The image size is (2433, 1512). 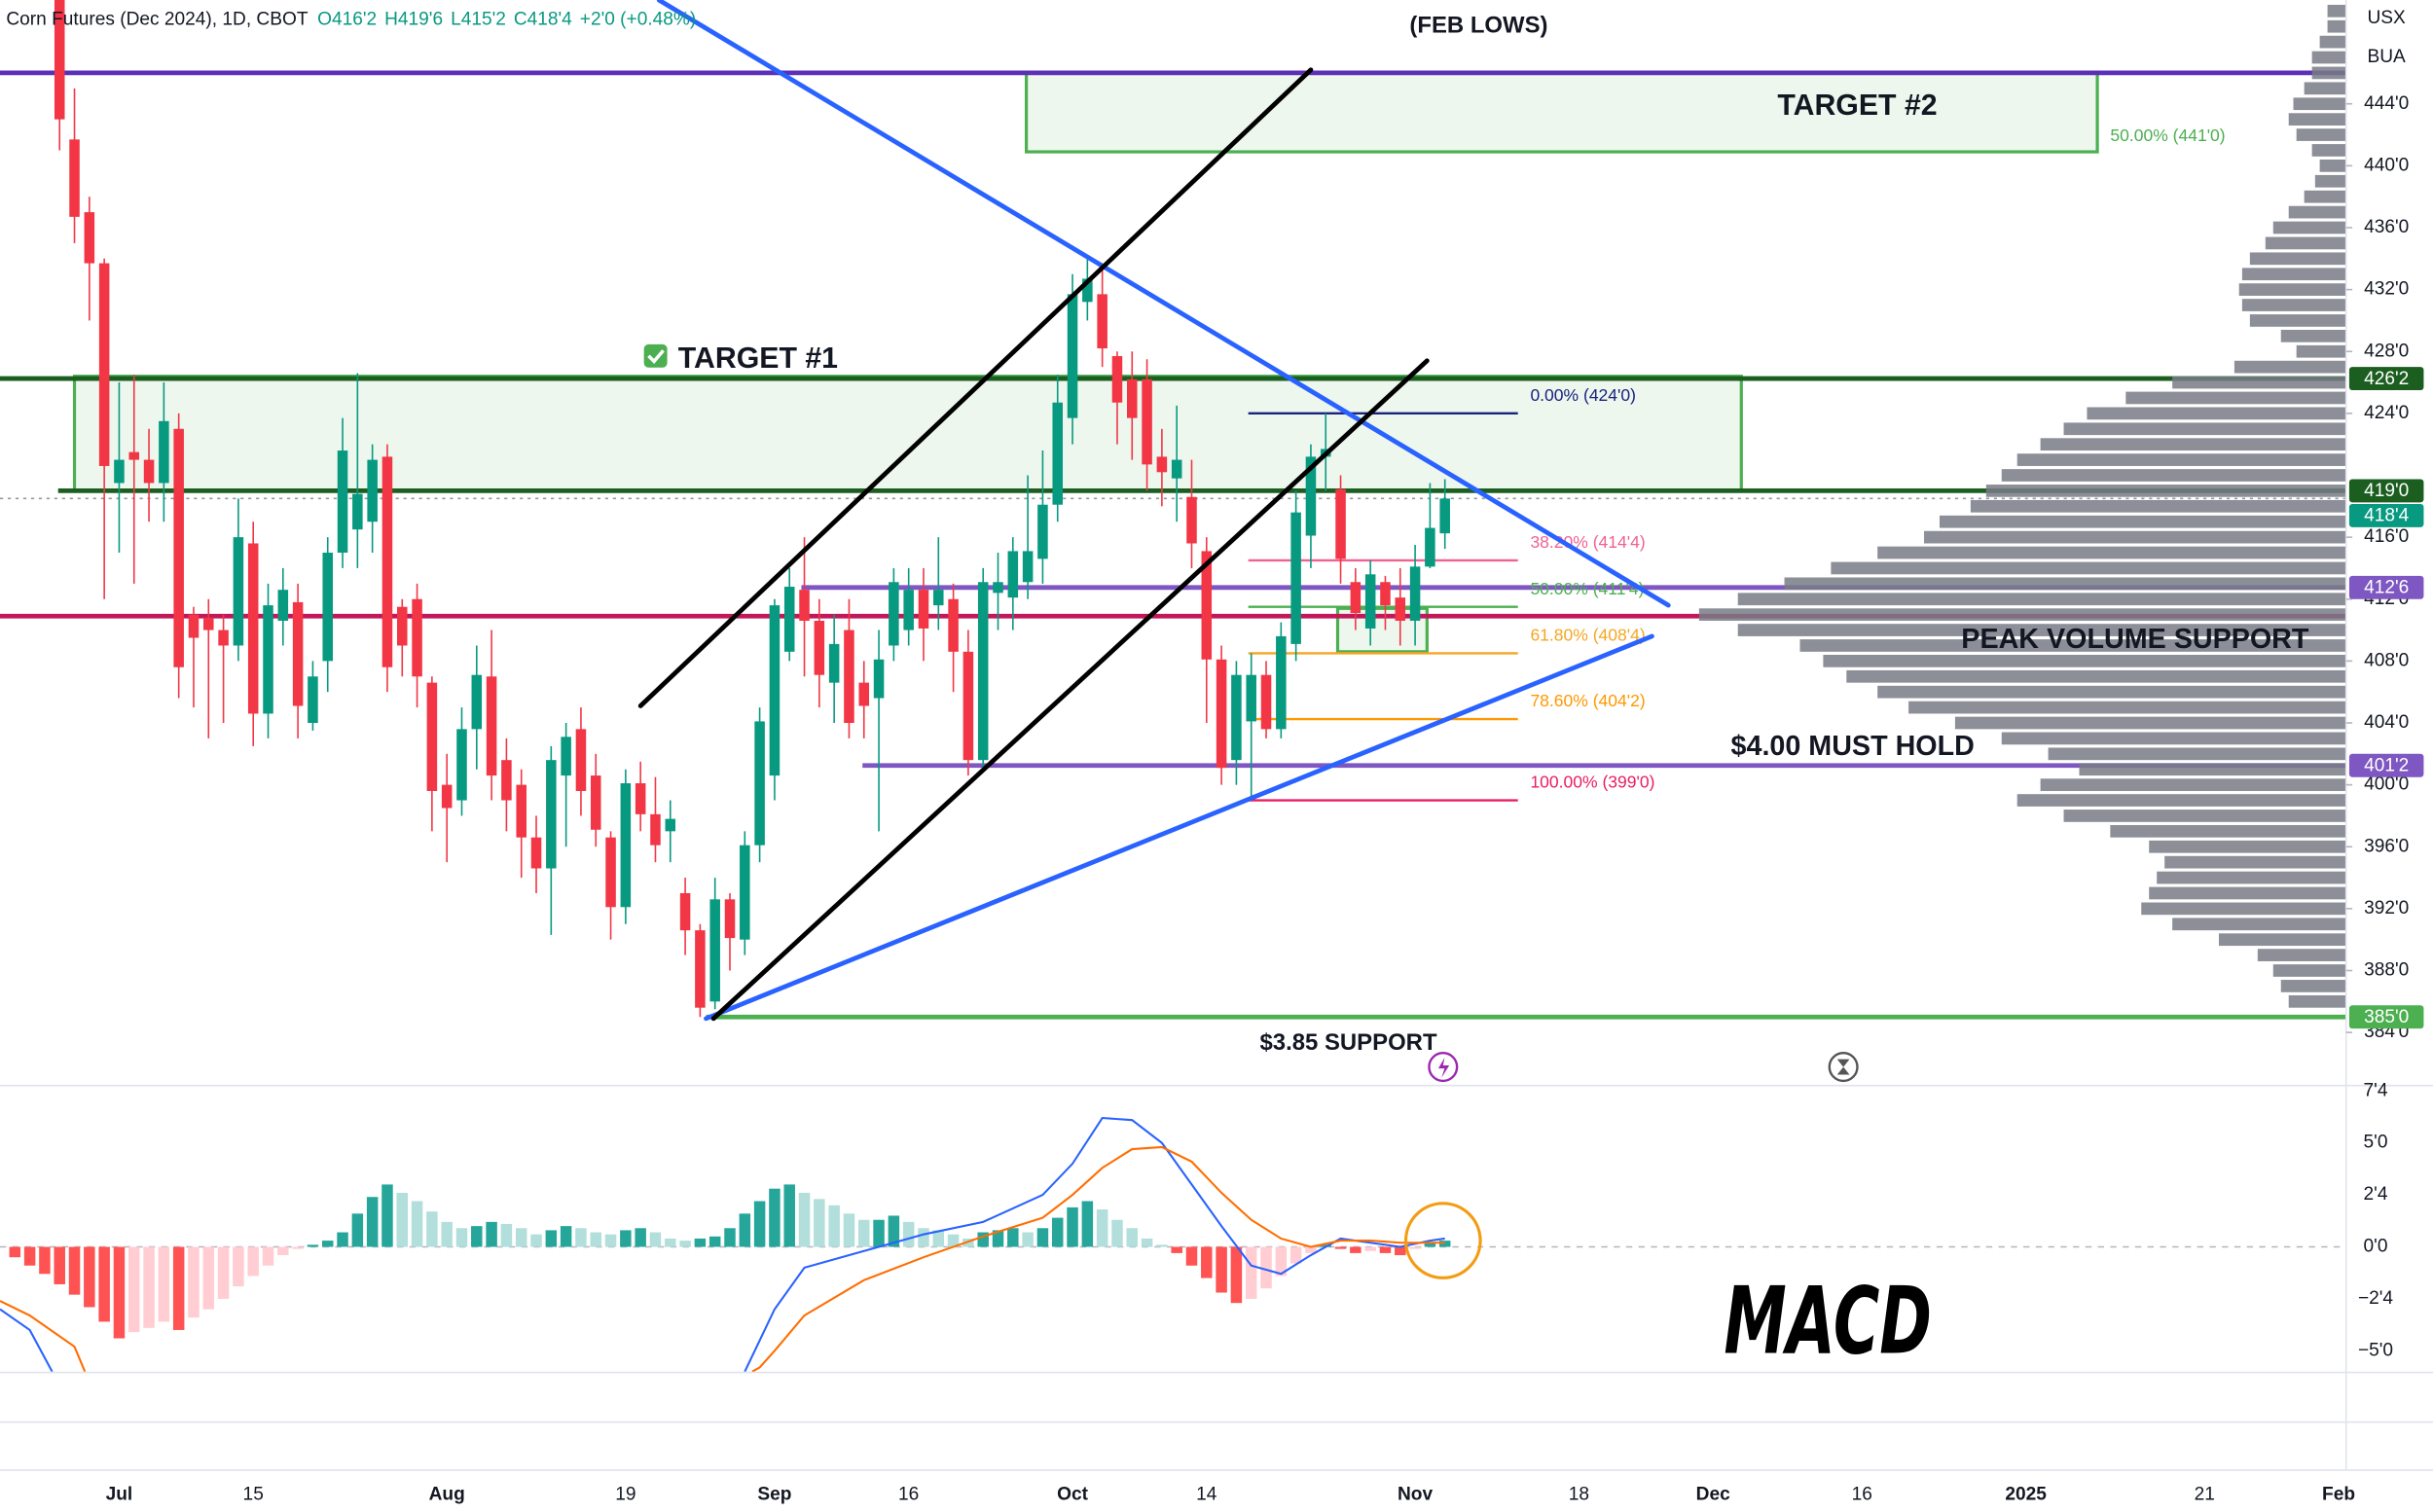 I want to click on fib-label: 61.80% (408'4), so click(x=1587, y=635).